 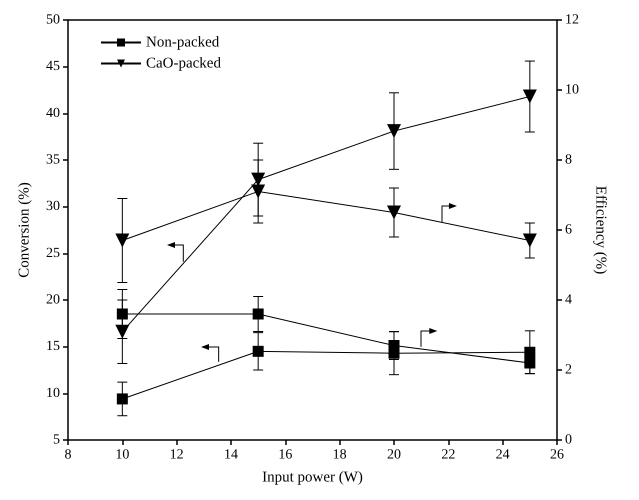 What do you see at coordinates (568, 230) in the screenshot?
I see `y2-tick-label: 6` at bounding box center [568, 230].